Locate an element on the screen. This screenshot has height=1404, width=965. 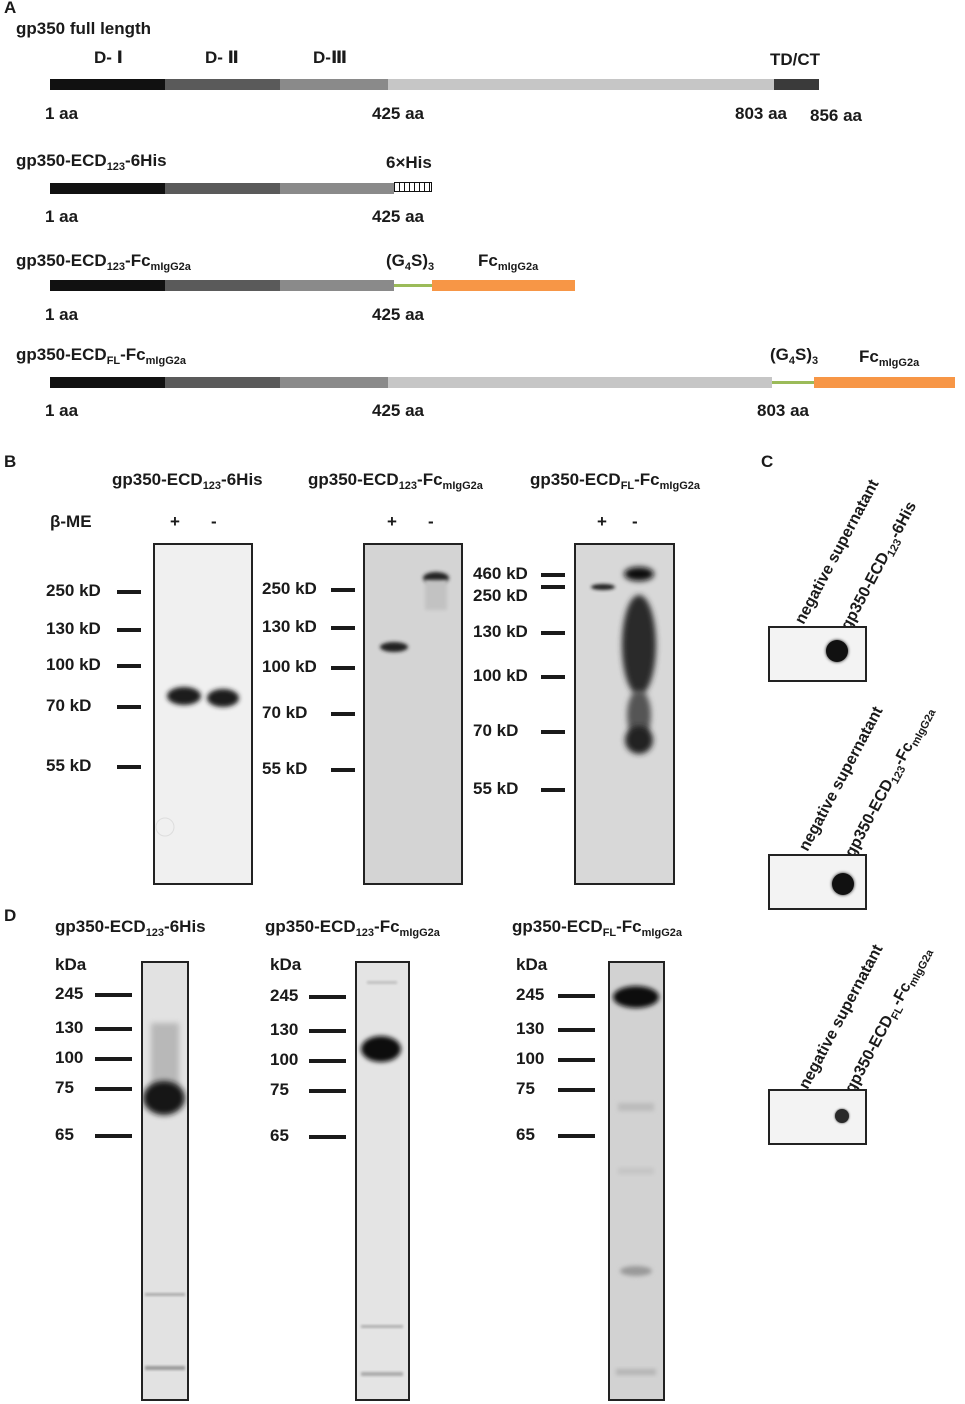
domain-label-d1: D- Ⅰ is located at coordinates (108, 57).